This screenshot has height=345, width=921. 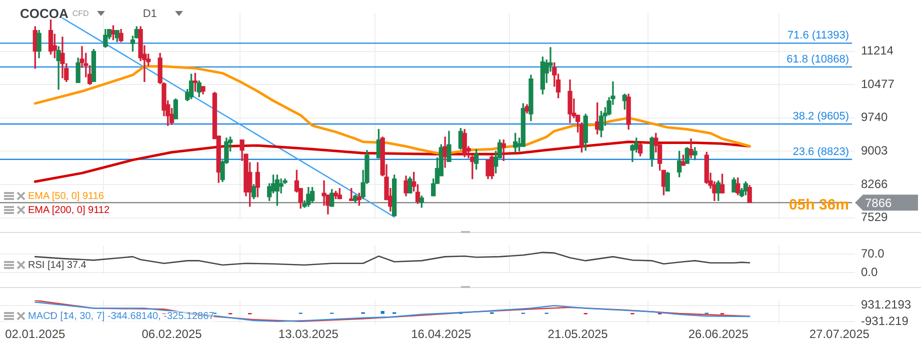 I want to click on y-tick-label: 0.0, so click(x=869, y=272).